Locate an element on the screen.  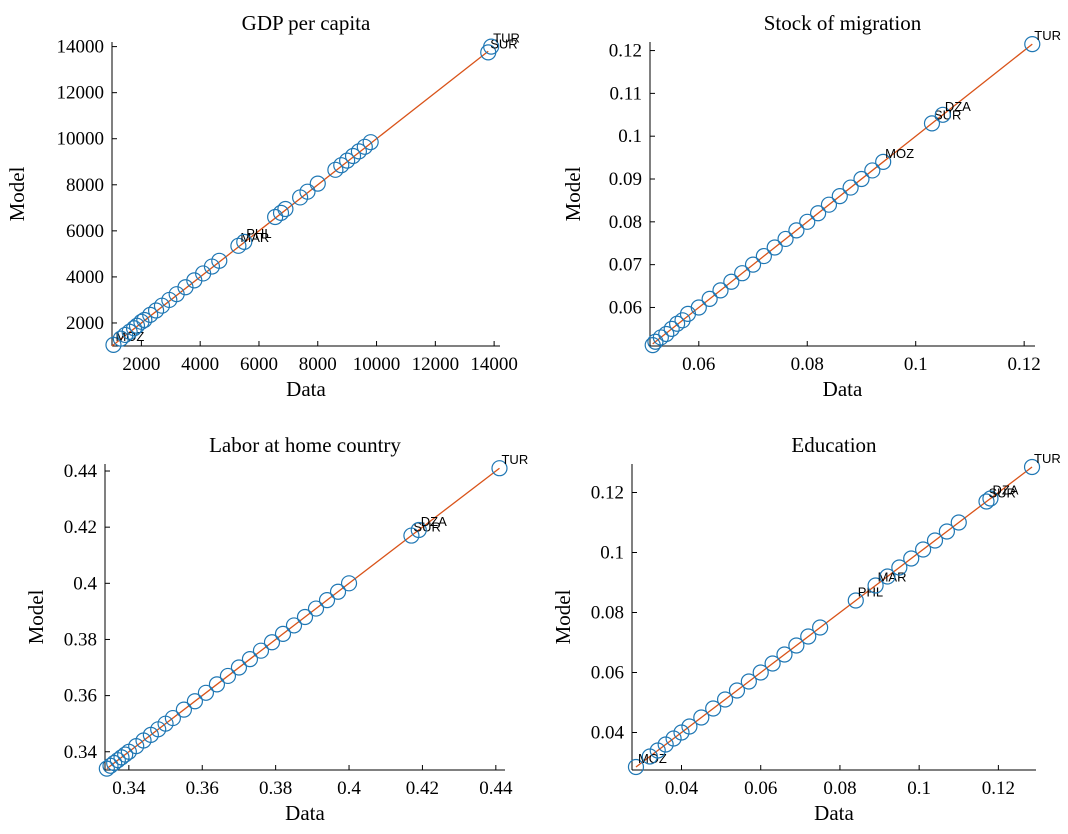
point-label: SUR is located at coordinates (1001, 493).